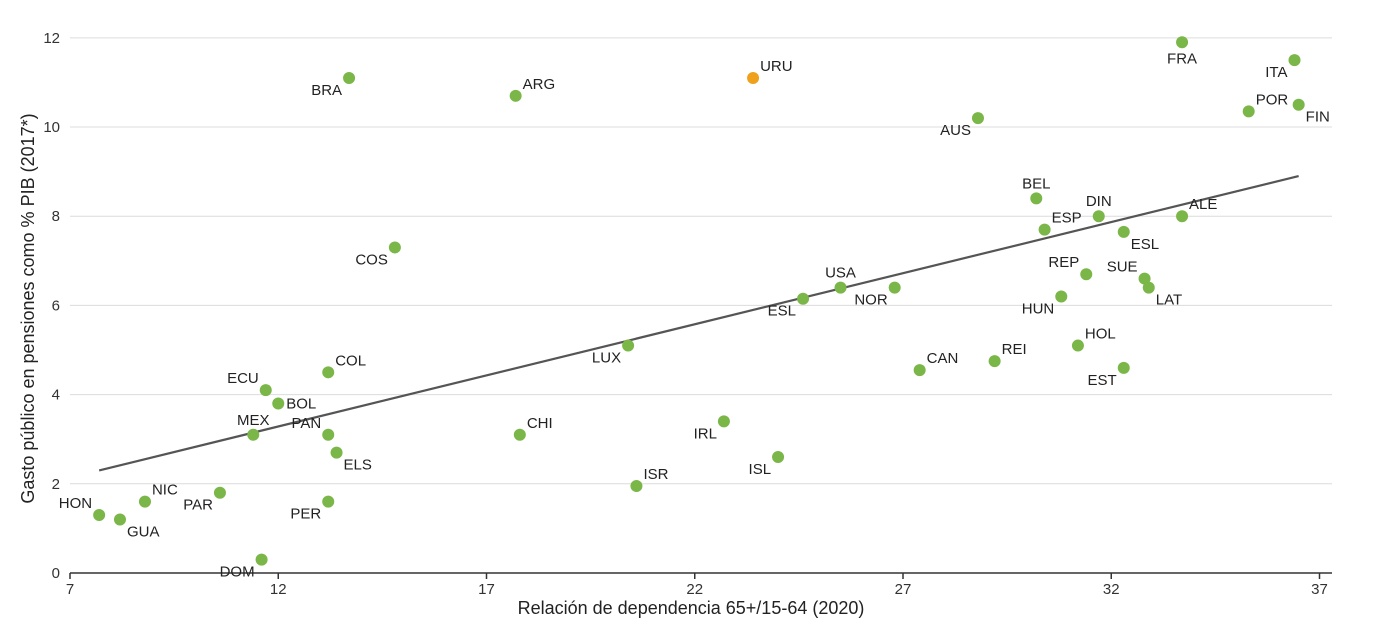 The image size is (1391, 627). Describe the element at coordinates (636, 486) in the screenshot. I see `data-point-isr` at that location.